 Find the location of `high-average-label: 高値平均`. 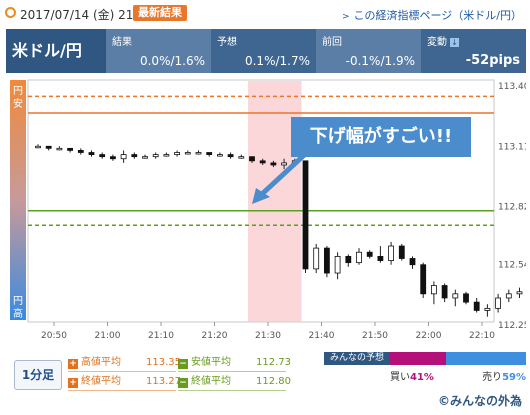

high-average-label: 高値平均 is located at coordinates (101, 362).